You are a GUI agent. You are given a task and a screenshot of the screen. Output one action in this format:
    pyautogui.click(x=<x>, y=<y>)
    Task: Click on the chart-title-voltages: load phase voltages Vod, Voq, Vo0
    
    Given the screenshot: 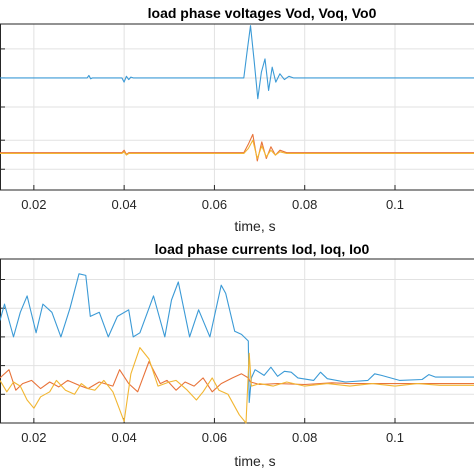 What is the action you would take?
    pyautogui.click(x=262, y=13)
    